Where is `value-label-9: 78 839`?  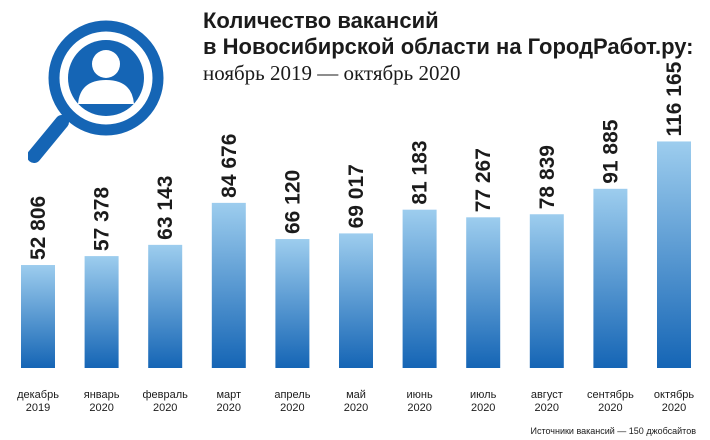
value-label-9: 78 839 is located at coordinates (547, 177).